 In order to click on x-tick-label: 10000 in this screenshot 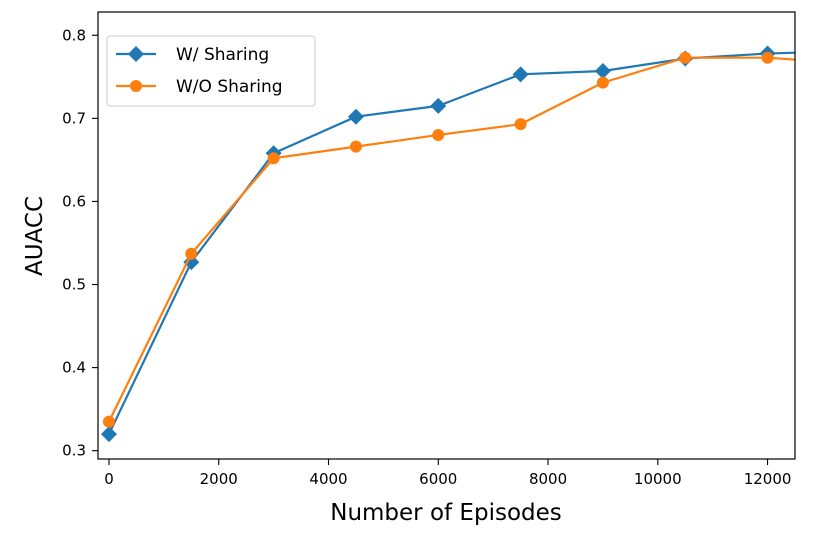, I will do `click(658, 479)`.